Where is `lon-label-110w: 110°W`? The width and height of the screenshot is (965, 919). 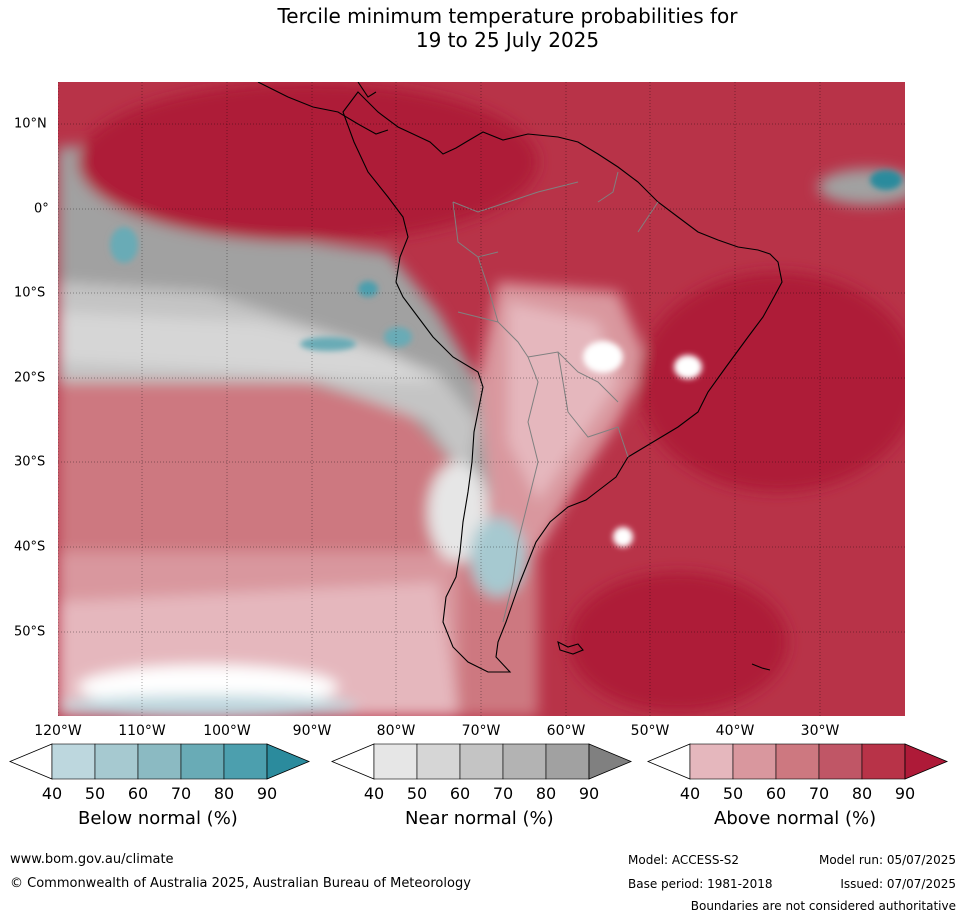 lon-label-110w: 110°W is located at coordinates (142, 731).